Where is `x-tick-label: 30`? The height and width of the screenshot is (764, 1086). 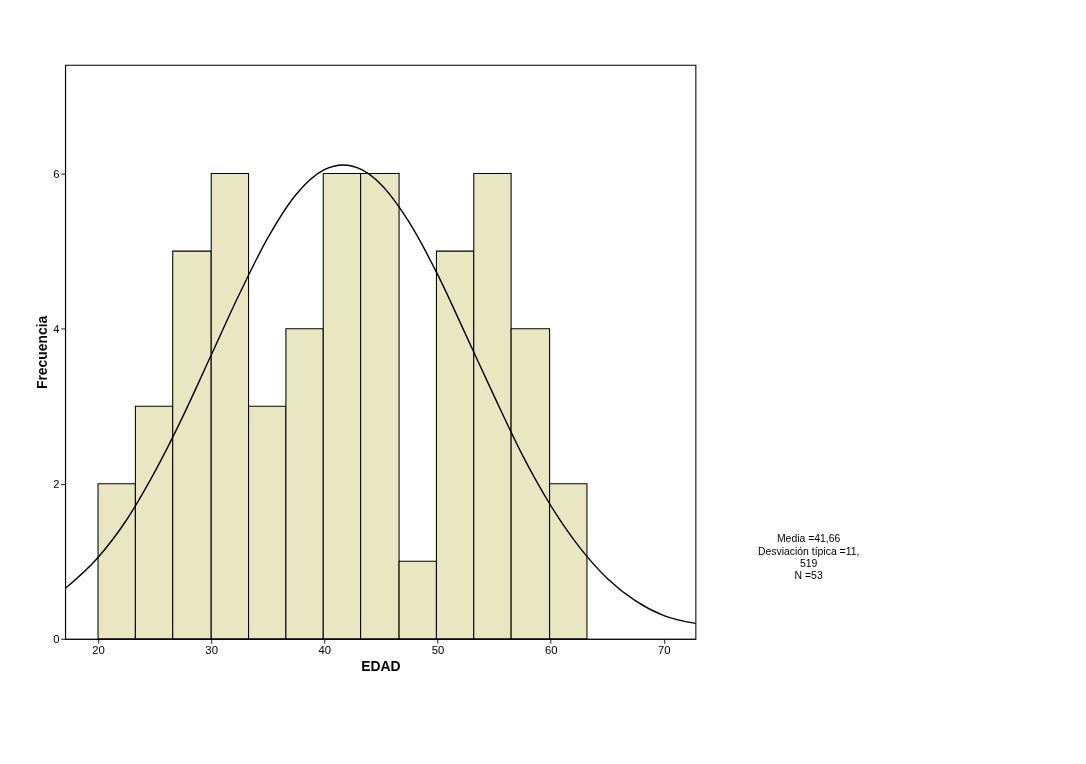
x-tick-label: 30 is located at coordinates (211, 650).